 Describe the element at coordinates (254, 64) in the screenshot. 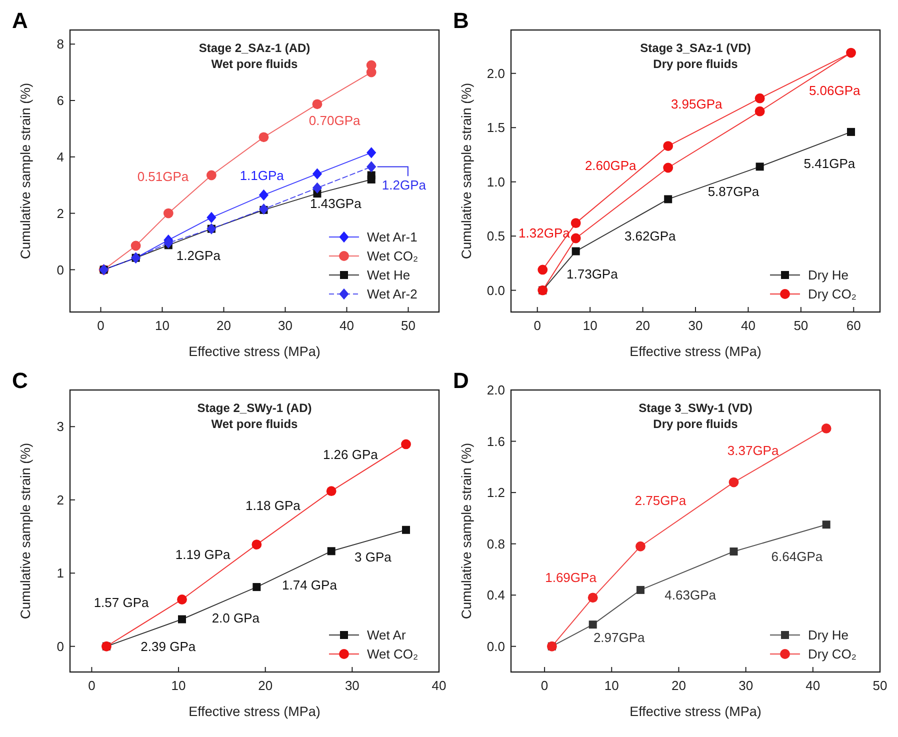

I see `text: Wet pore fluids` at that location.